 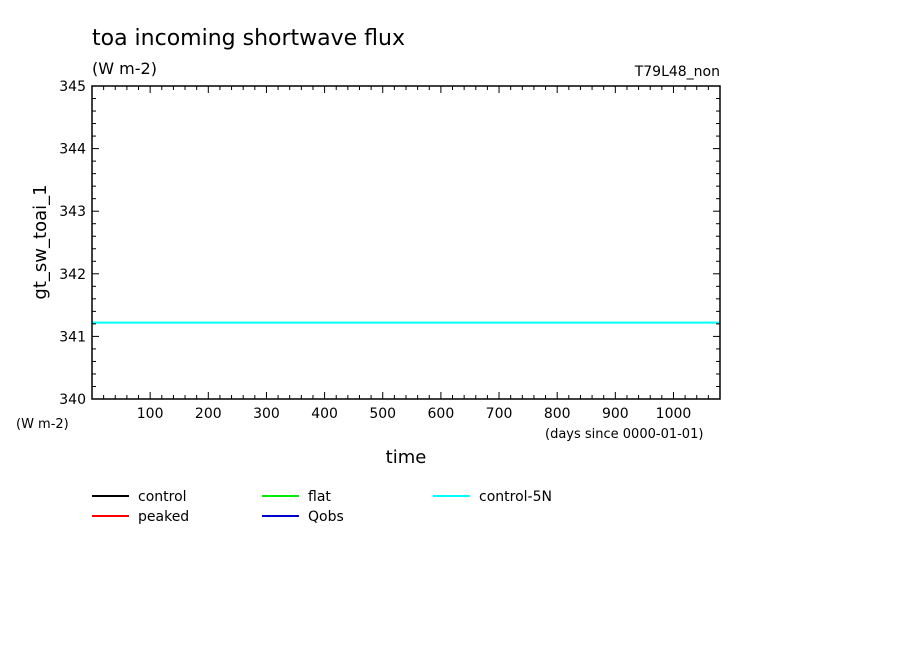 I want to click on y-tick-label: 341, so click(x=72, y=337).